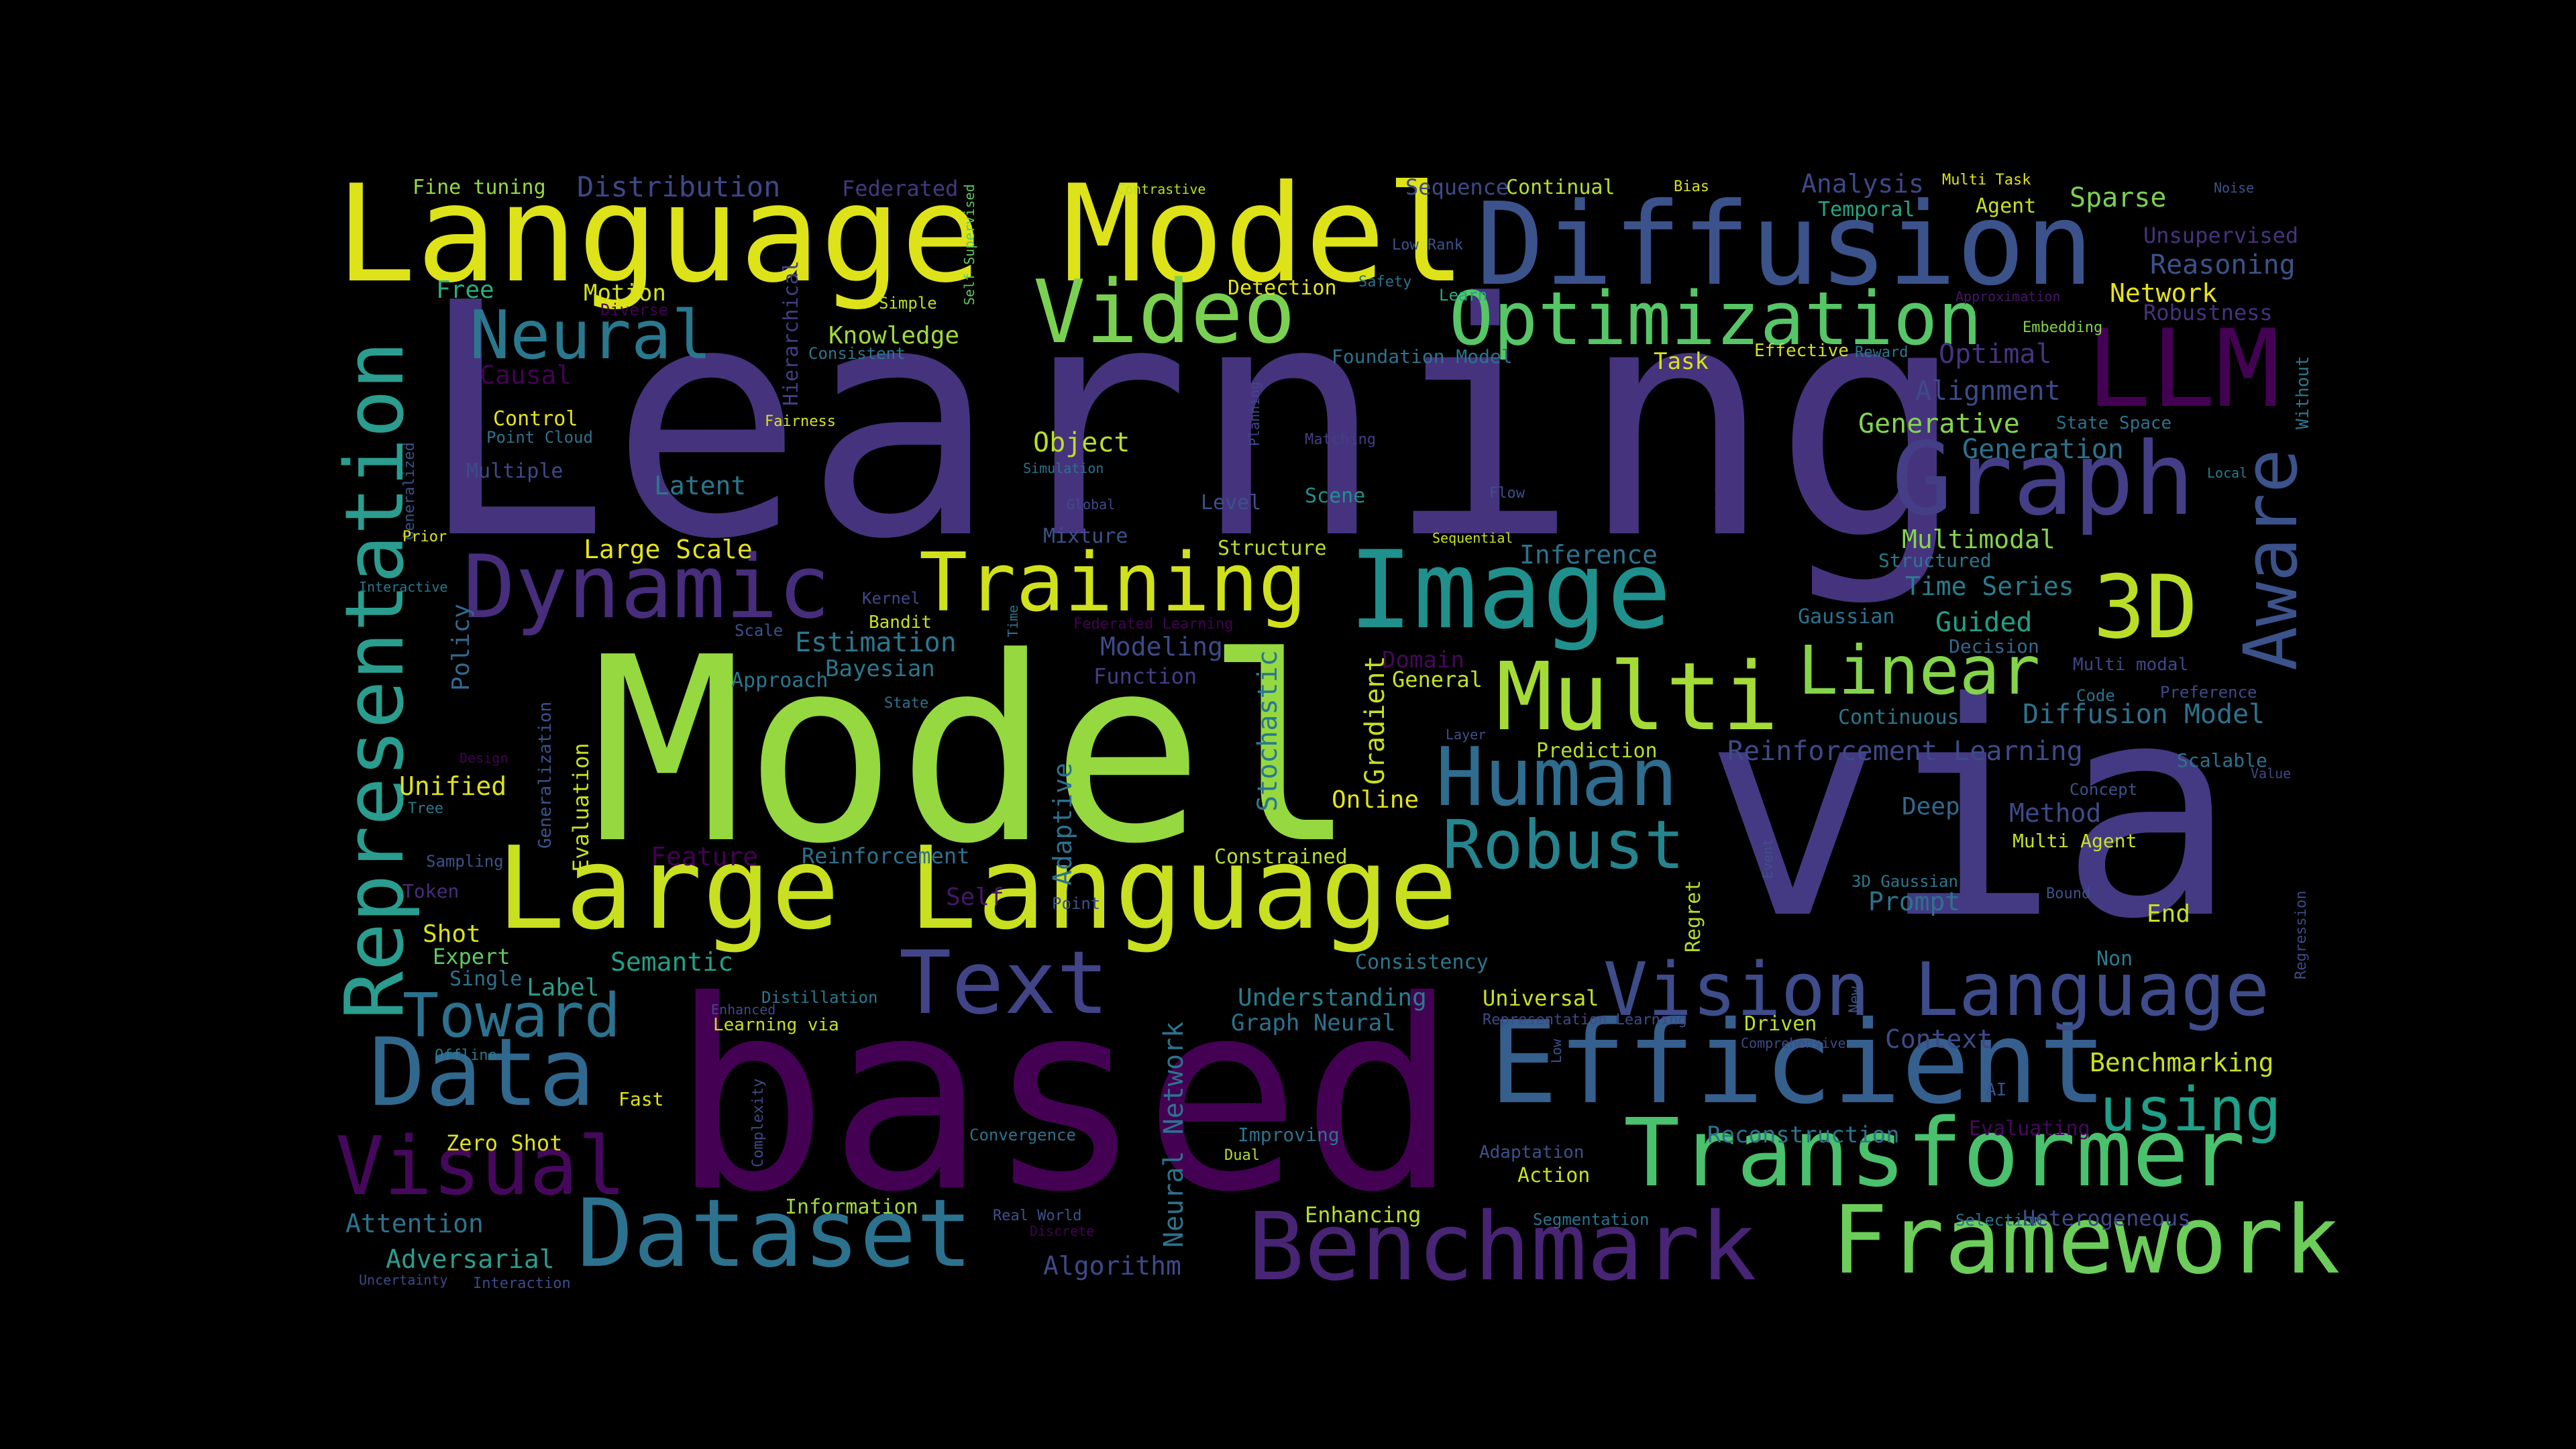 This screenshot has width=2576, height=1449. Describe the element at coordinates (409, 491) in the screenshot. I see `cloud-word: Generalized` at that location.